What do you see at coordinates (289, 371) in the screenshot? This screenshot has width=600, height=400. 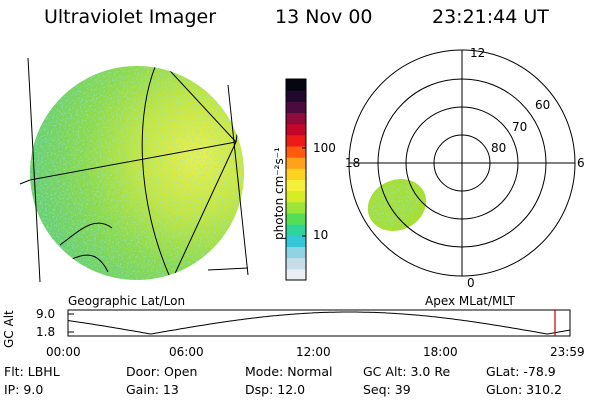 I see `info-mode: Mode: Normal` at bounding box center [289, 371].